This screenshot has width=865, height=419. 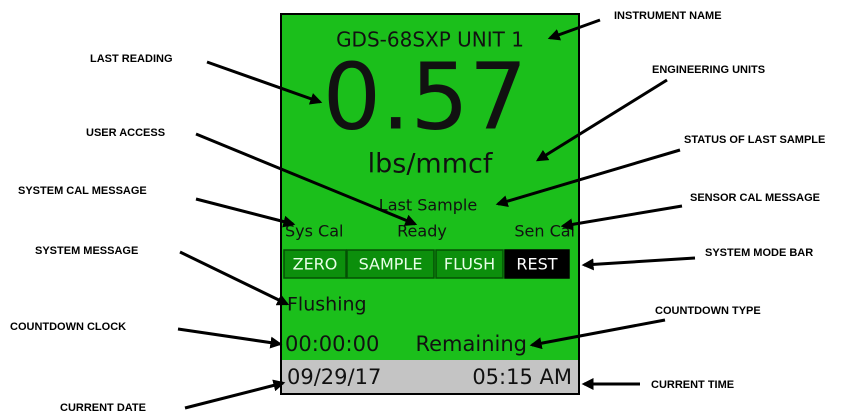 What do you see at coordinates (471, 344) in the screenshot?
I see `countdown-type: Remaining` at bounding box center [471, 344].